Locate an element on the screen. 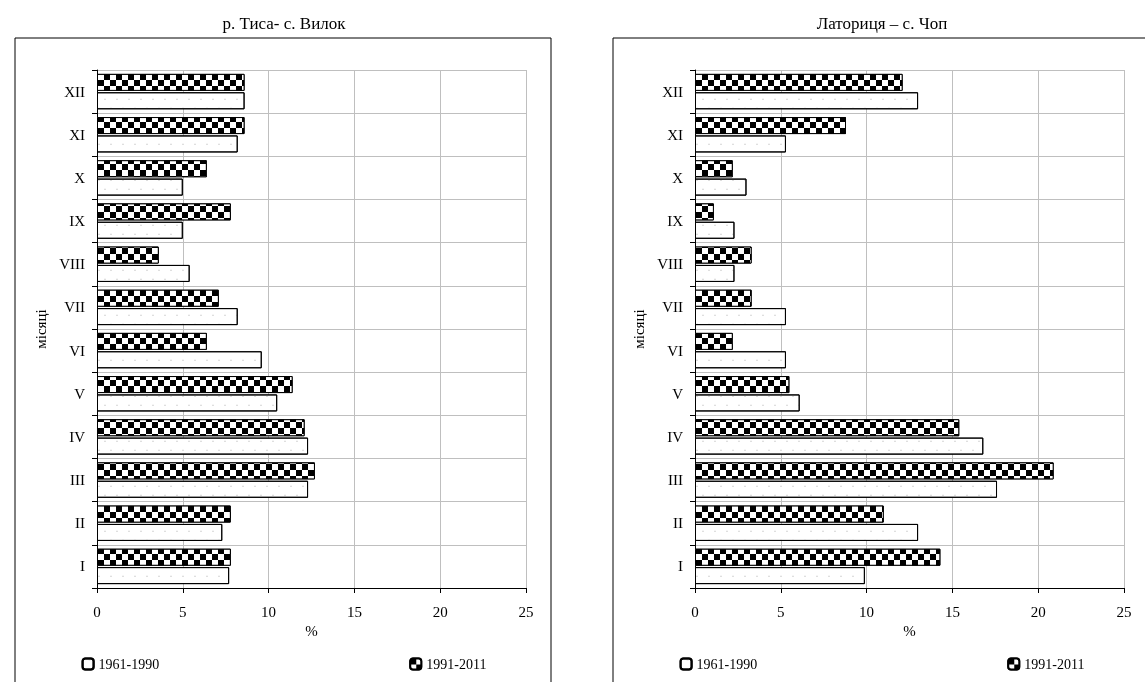 This screenshot has height=682, width=1145. chart-title: р. Тиса- с. Вилок is located at coordinates (284, 23).